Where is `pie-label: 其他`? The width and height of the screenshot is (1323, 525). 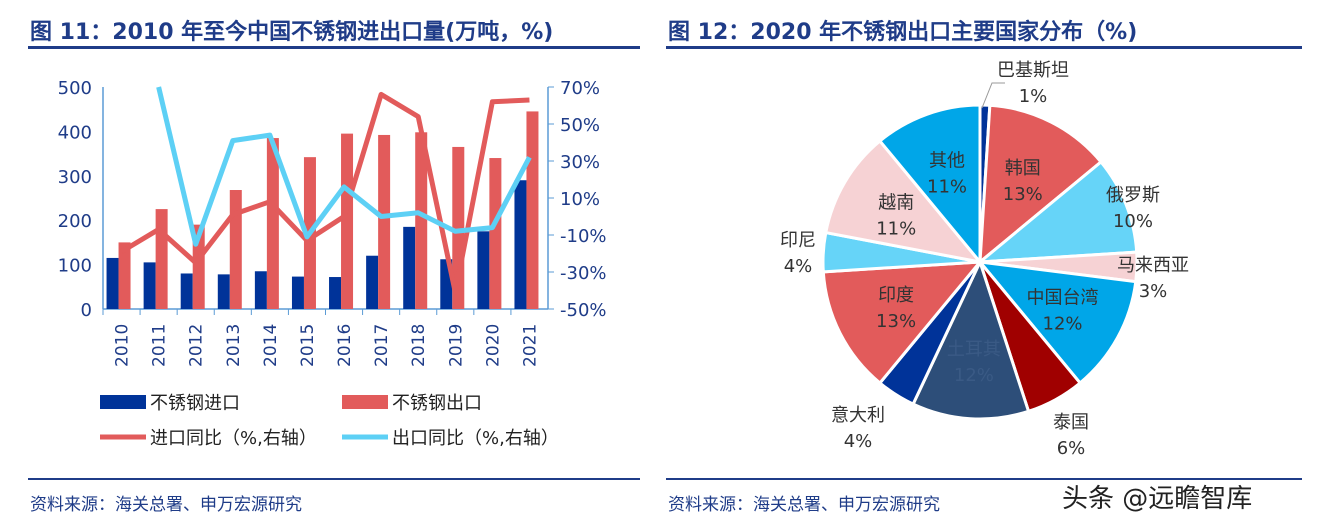
pie-label: 其他 is located at coordinates (947, 160).